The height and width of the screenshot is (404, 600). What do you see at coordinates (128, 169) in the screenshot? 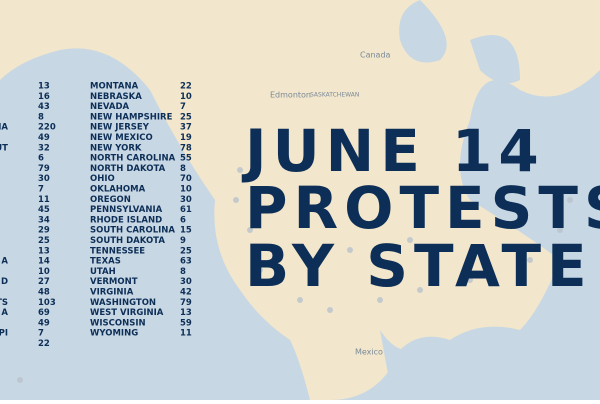
I see `state-name: NORTH DAKOTA` at bounding box center [128, 169].